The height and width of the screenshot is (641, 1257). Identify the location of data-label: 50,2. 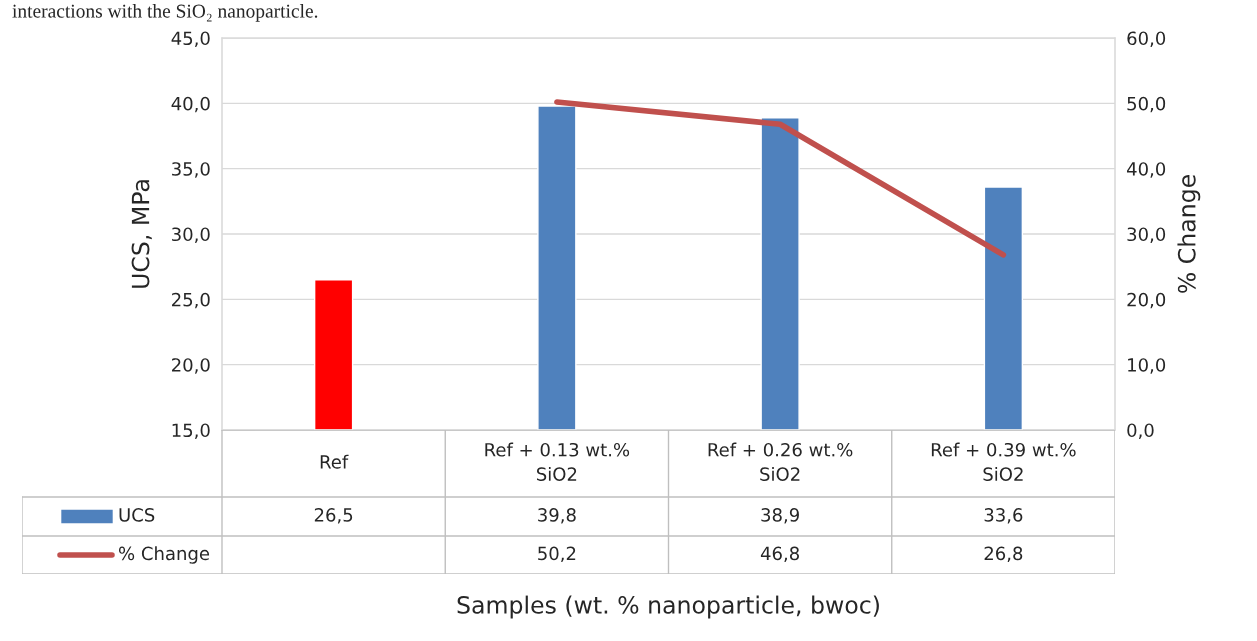
(557, 554).